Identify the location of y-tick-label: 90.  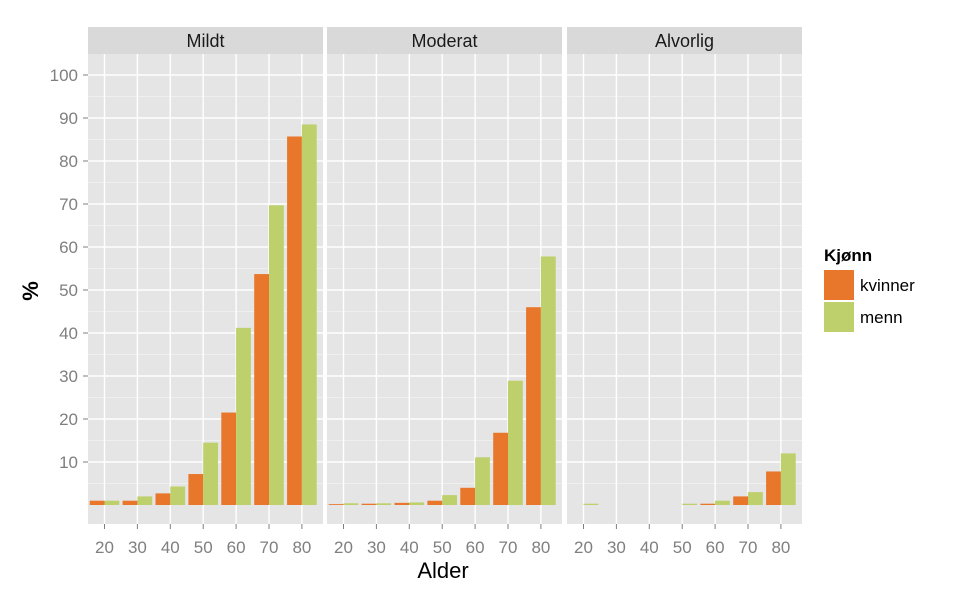
(68, 118).